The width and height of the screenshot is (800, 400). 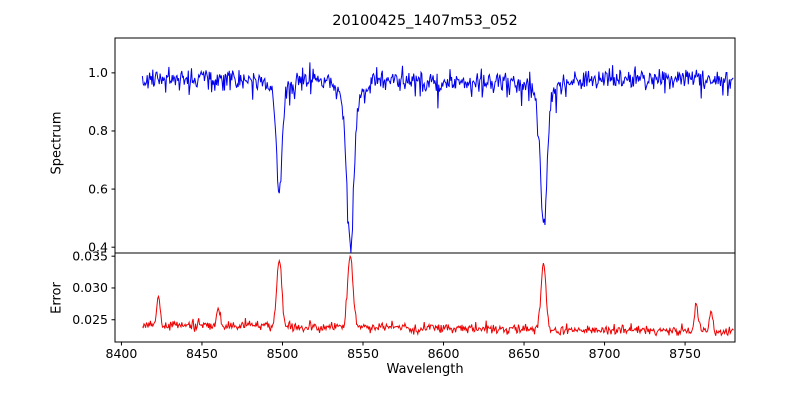 What do you see at coordinates (425, 369) in the screenshot?
I see `x-axis-label: Wavelength` at bounding box center [425, 369].